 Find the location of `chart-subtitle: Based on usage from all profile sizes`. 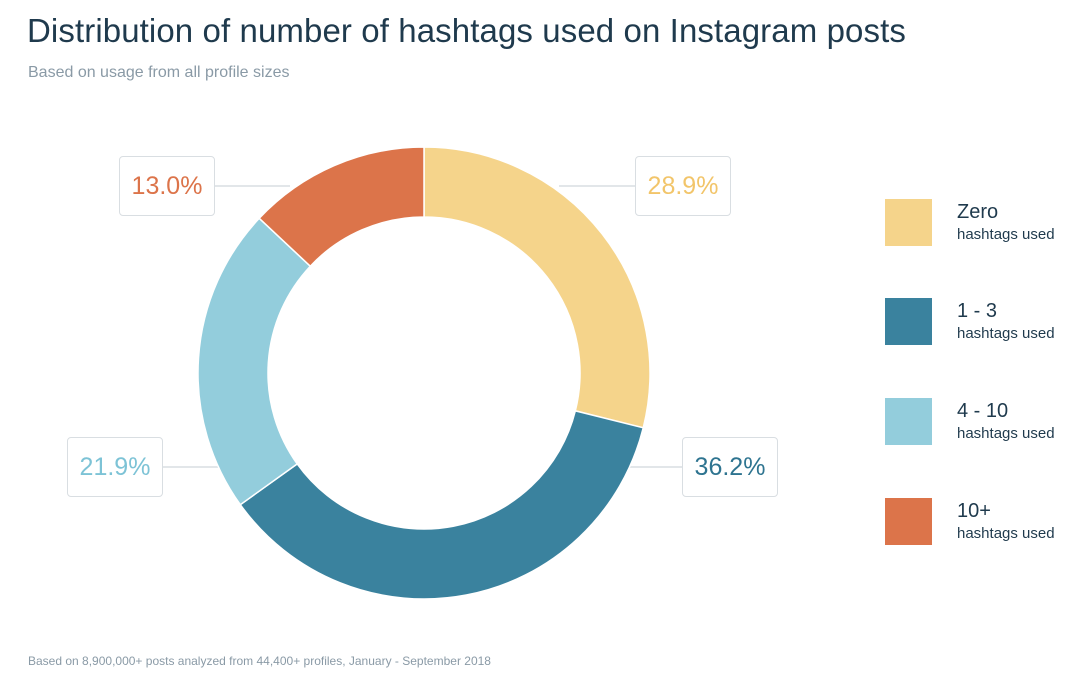

chart-subtitle: Based on usage from all profile sizes is located at coordinates (159, 72).